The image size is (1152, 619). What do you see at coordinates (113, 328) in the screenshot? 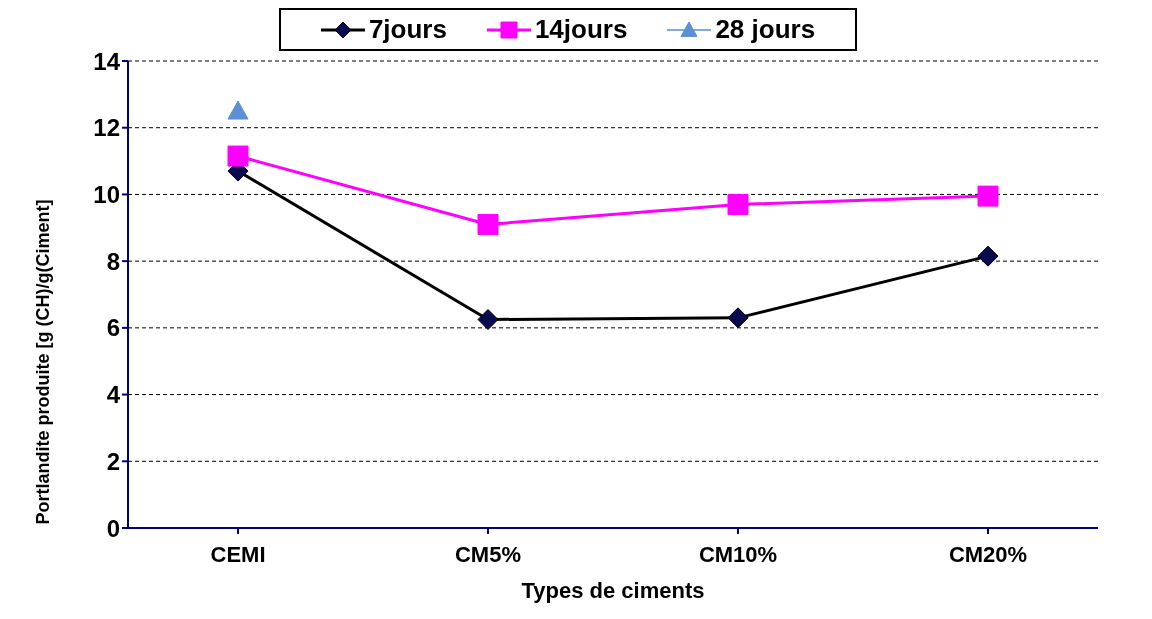
I see `y-tick-label: 6` at bounding box center [113, 328].